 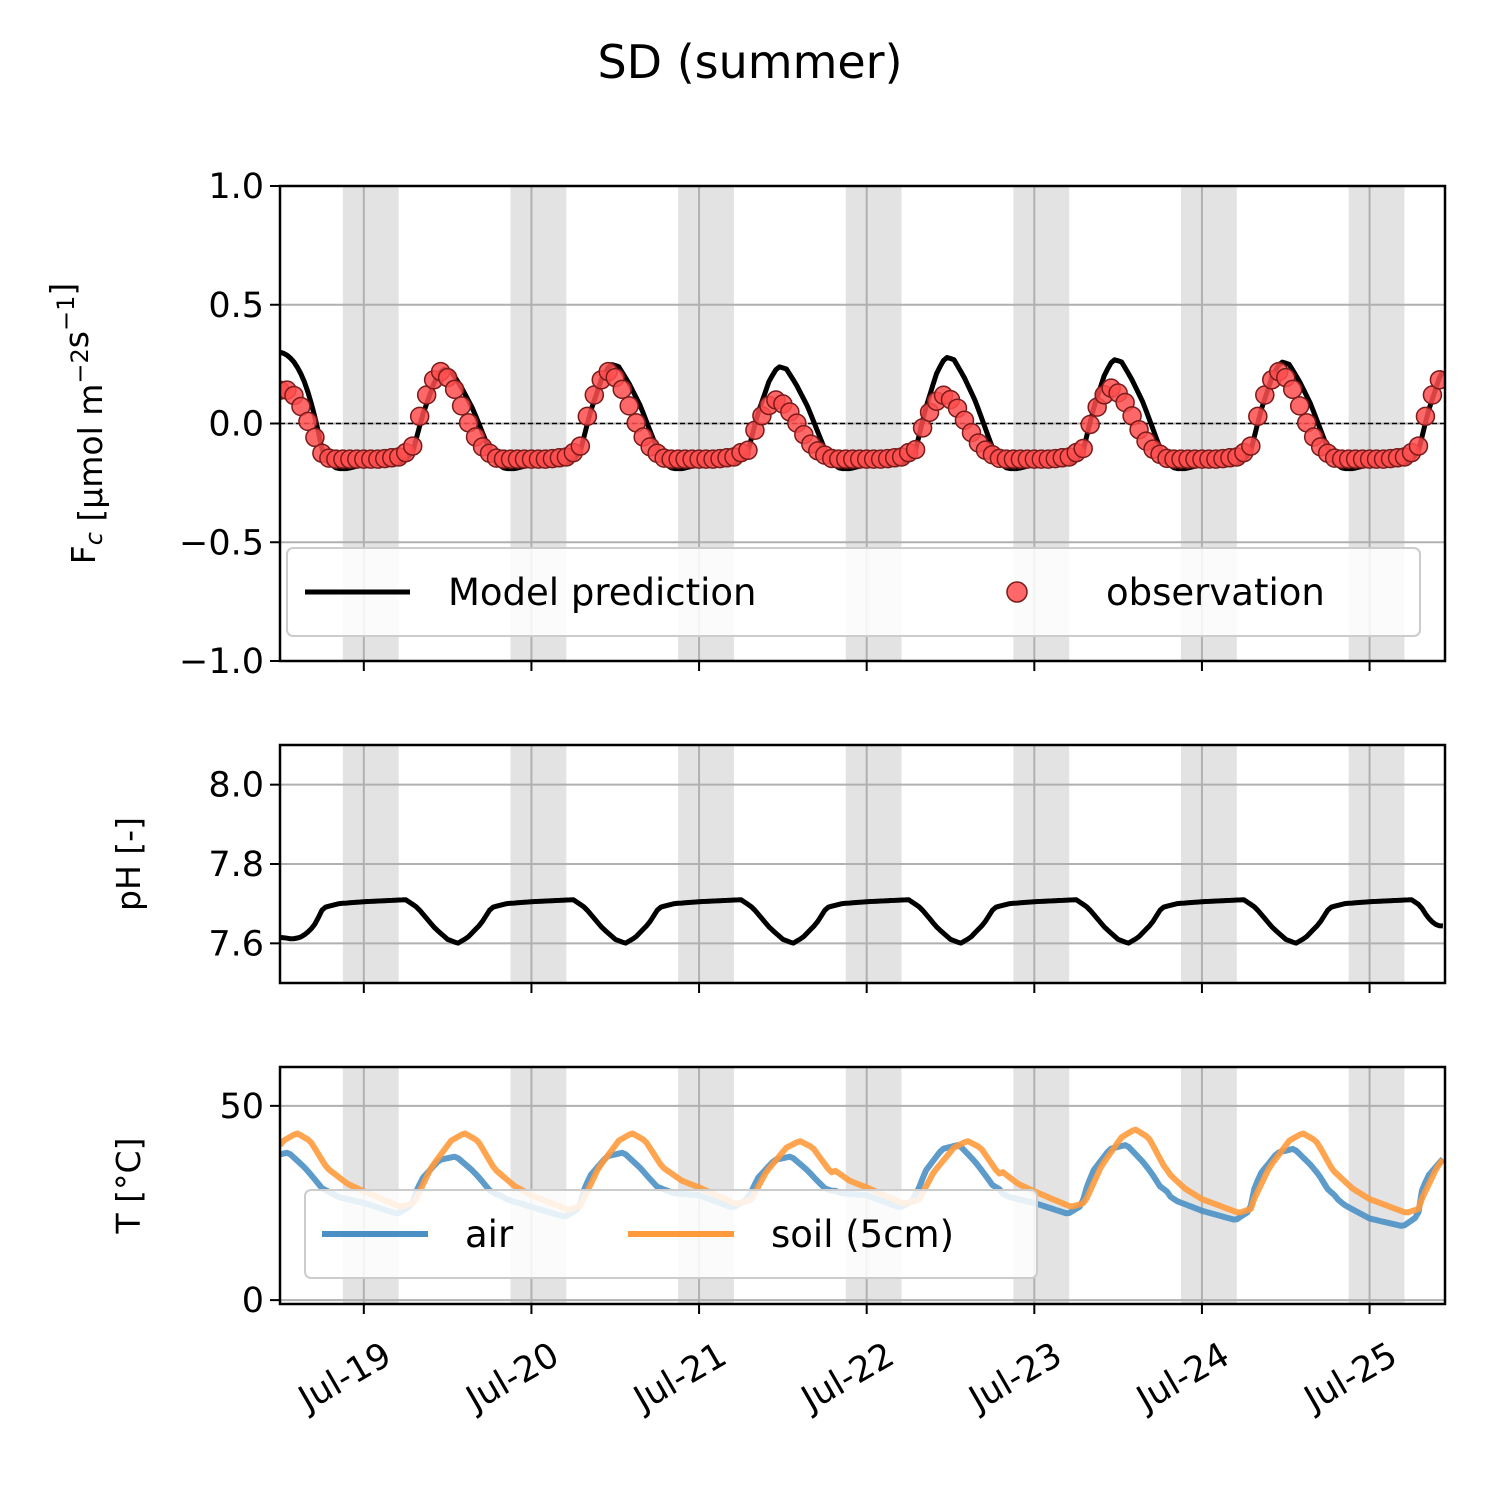 What do you see at coordinates (236, 187) in the screenshot?
I see `y-tick-label: 1.0` at bounding box center [236, 187].